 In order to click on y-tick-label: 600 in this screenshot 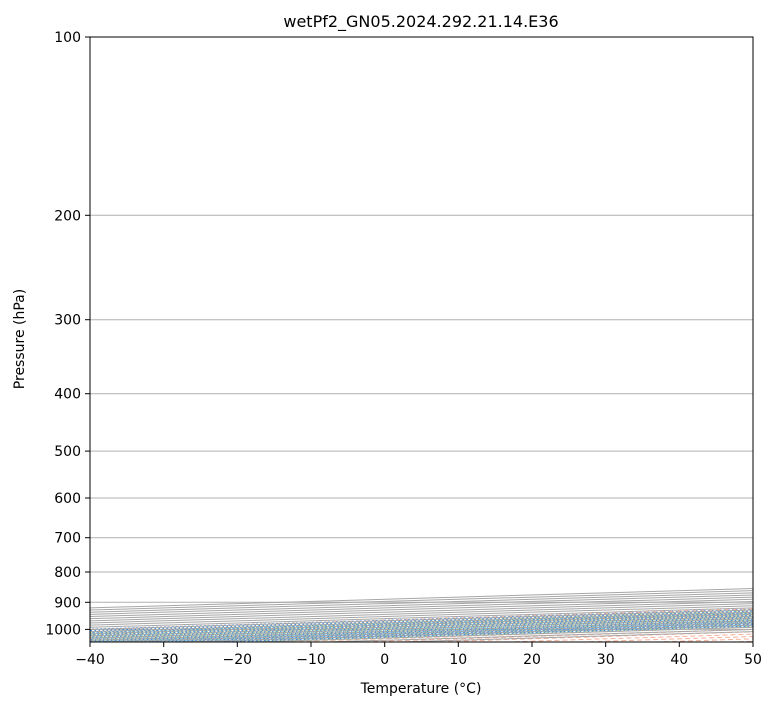, I will do `click(67, 499)`.